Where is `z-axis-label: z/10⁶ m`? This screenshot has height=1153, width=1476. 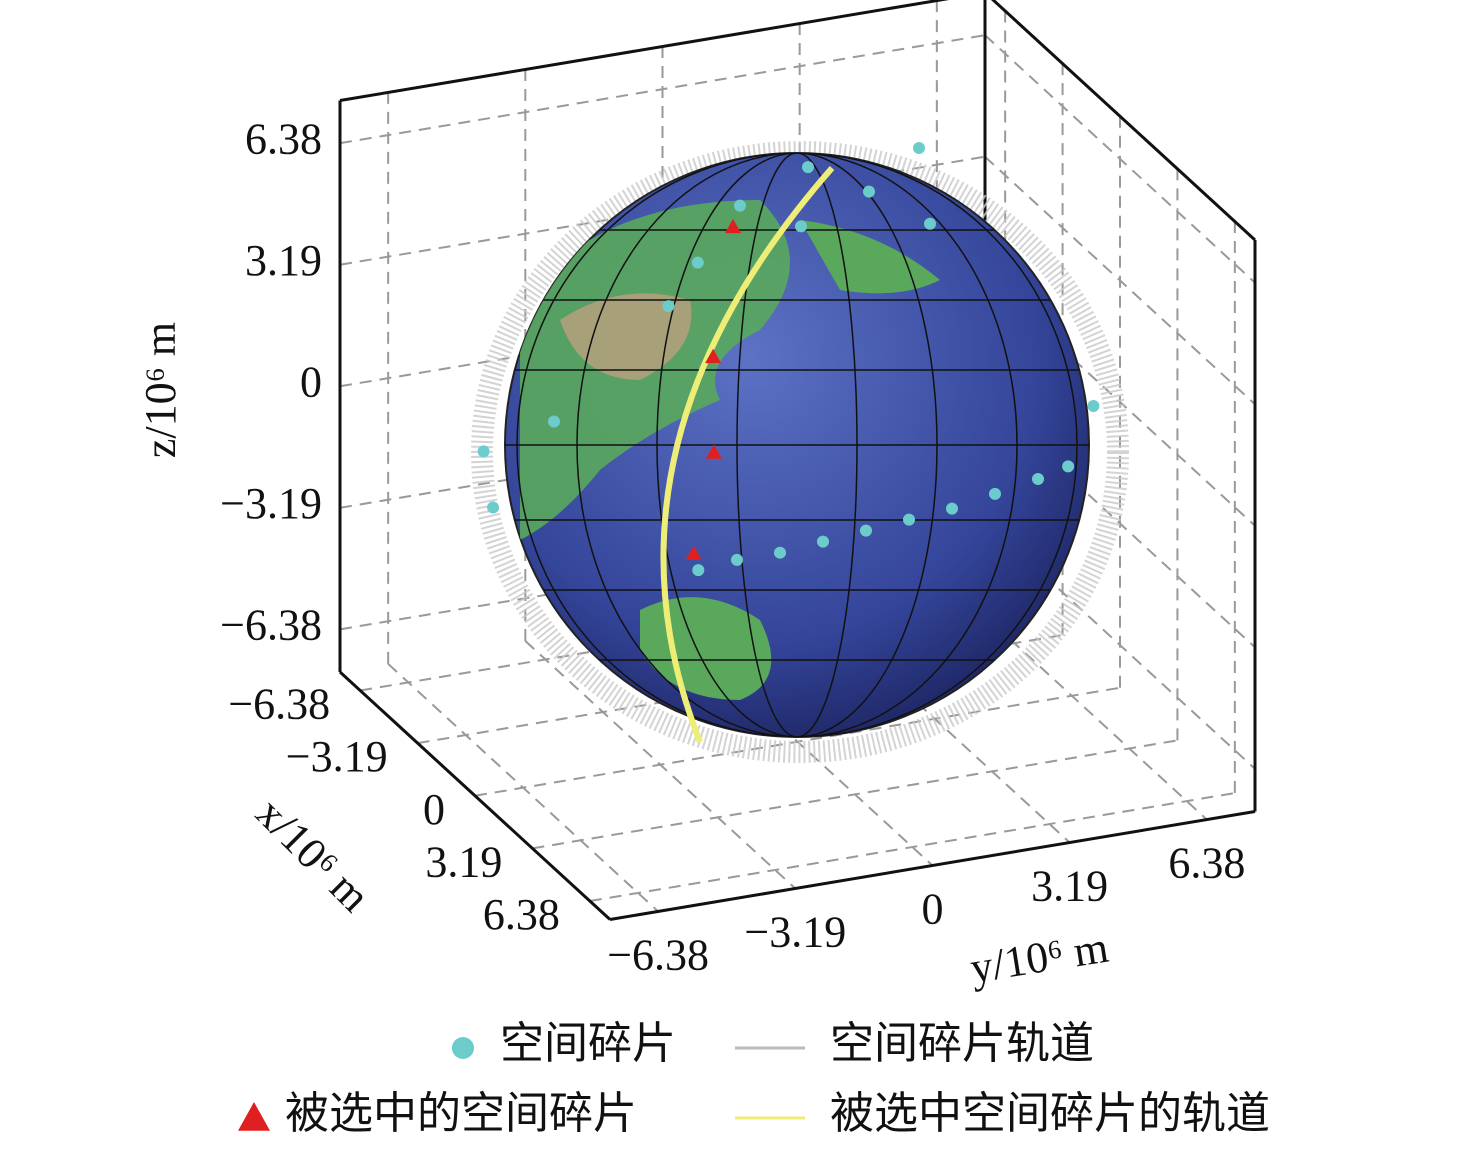 z-axis-label: z/10⁶ m is located at coordinates (160, 390).